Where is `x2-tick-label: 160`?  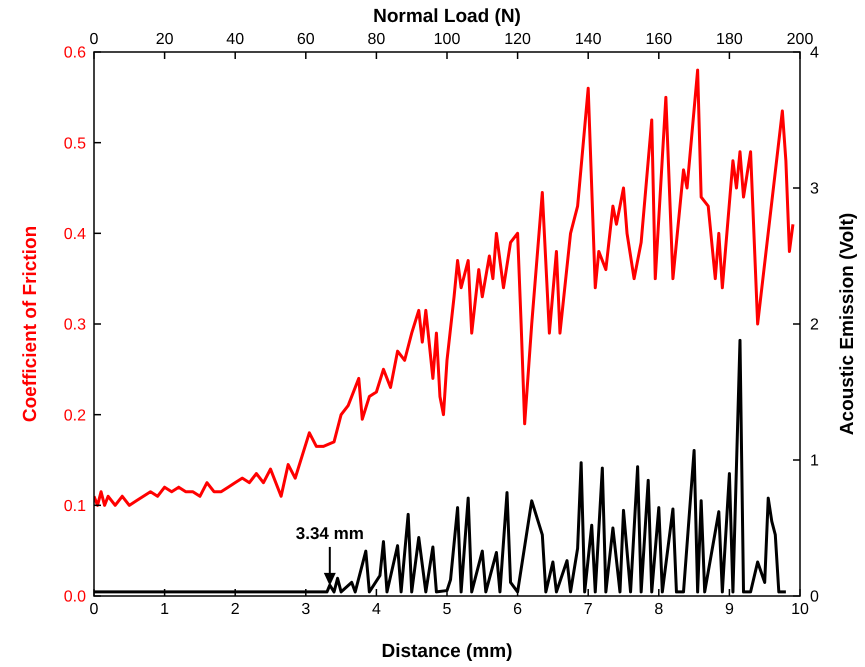
x2-tick-label: 160 is located at coordinates (658, 39).